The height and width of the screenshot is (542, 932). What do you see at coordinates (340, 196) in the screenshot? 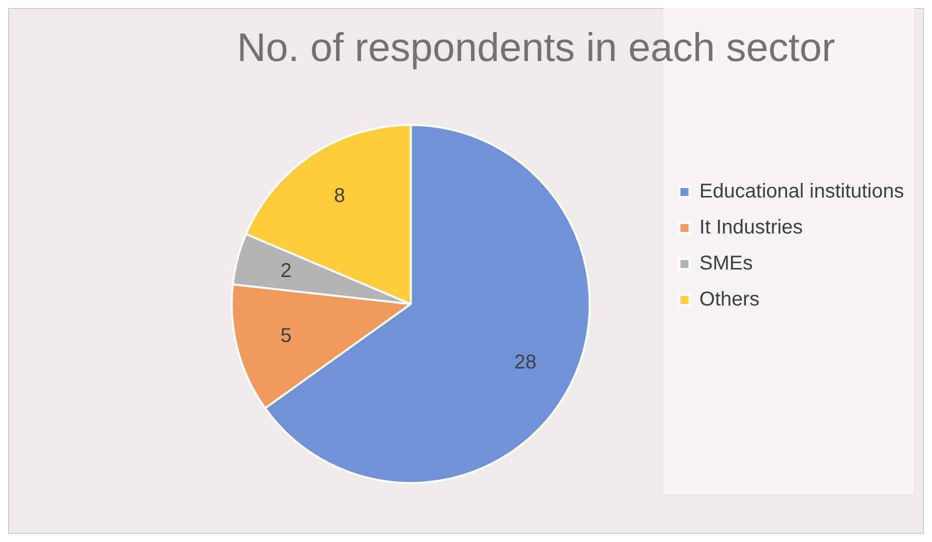
I see `data-label: 8` at bounding box center [340, 196].